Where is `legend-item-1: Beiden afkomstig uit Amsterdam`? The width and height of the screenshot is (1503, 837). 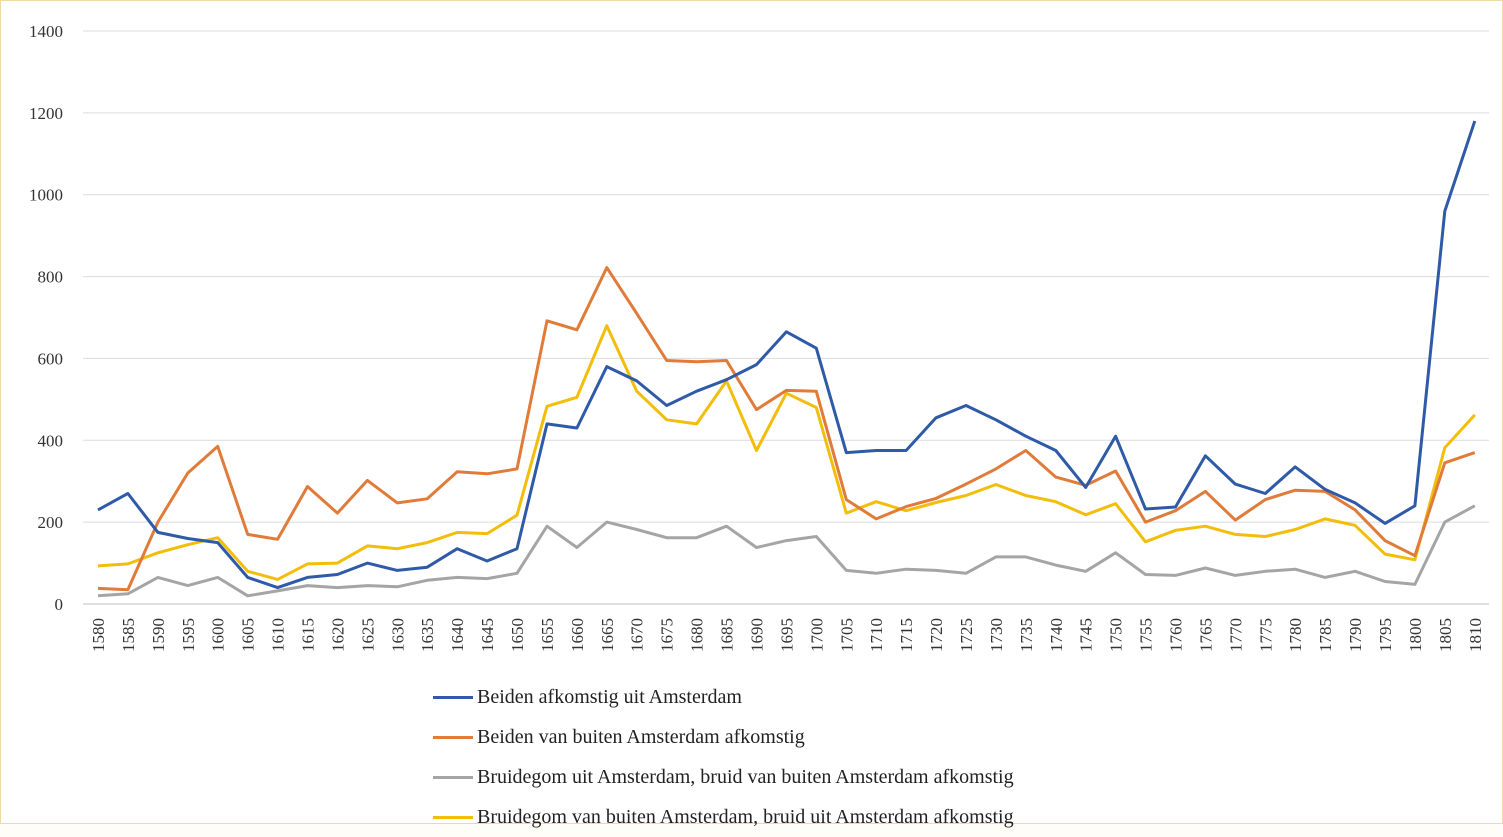 legend-item-1: Beiden afkomstig uit Amsterdam is located at coordinates (723, 697).